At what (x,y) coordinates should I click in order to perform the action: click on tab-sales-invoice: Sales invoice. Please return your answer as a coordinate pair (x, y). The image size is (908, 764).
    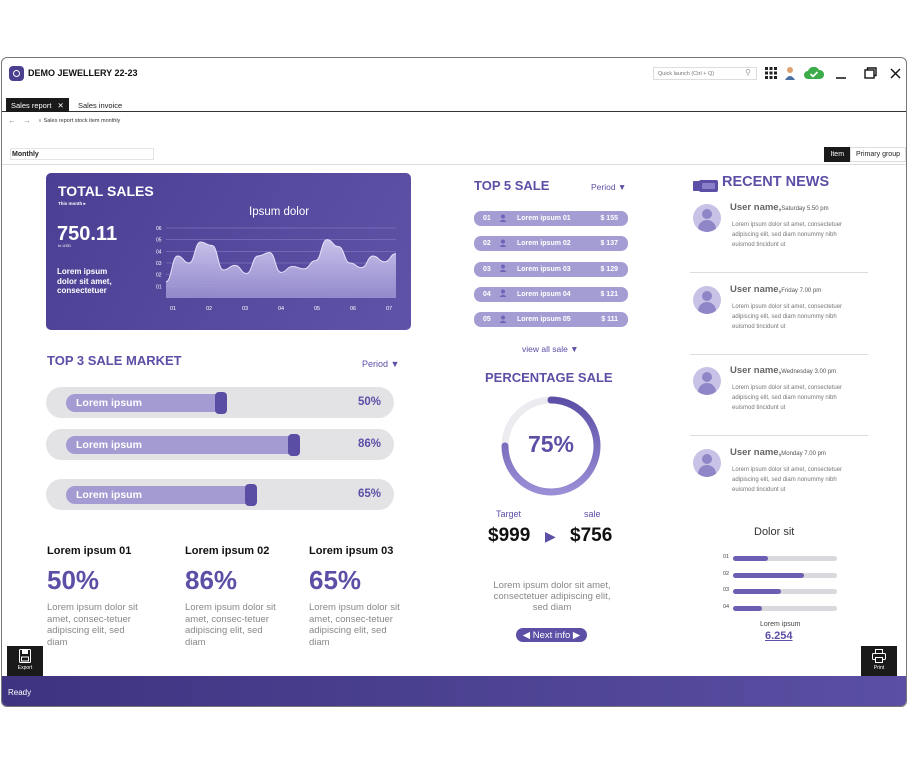
    Looking at the image, I should click on (100, 105).